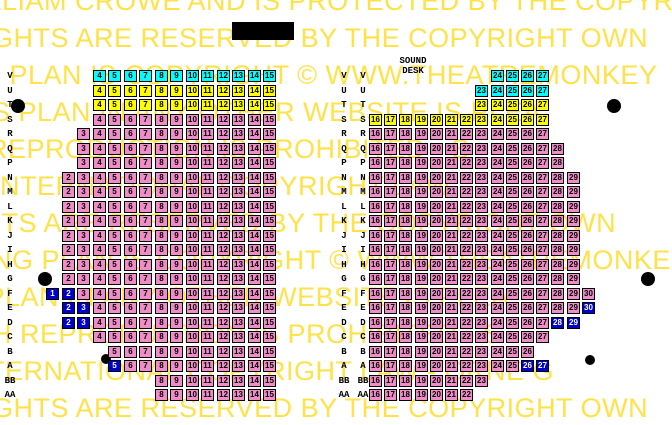 This screenshot has width=672, height=425. Describe the element at coordinates (130, 221) in the screenshot. I see `seat-left-K-6: 6` at that location.